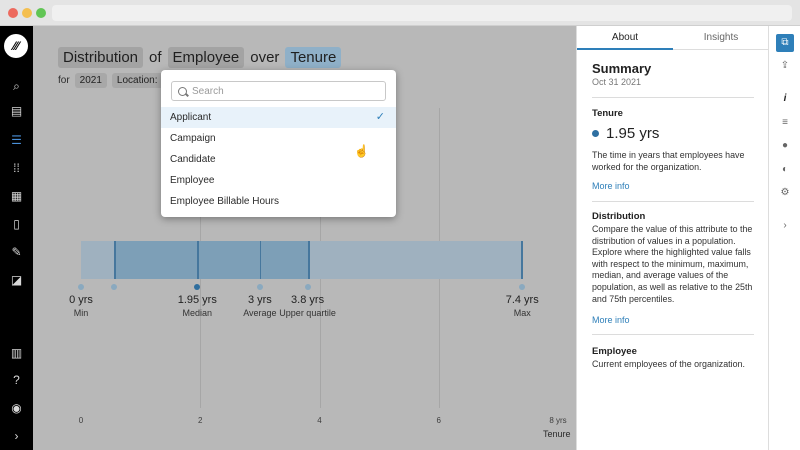 The image size is (800, 450). I want to click on x-tick-label: 4, so click(319, 420).